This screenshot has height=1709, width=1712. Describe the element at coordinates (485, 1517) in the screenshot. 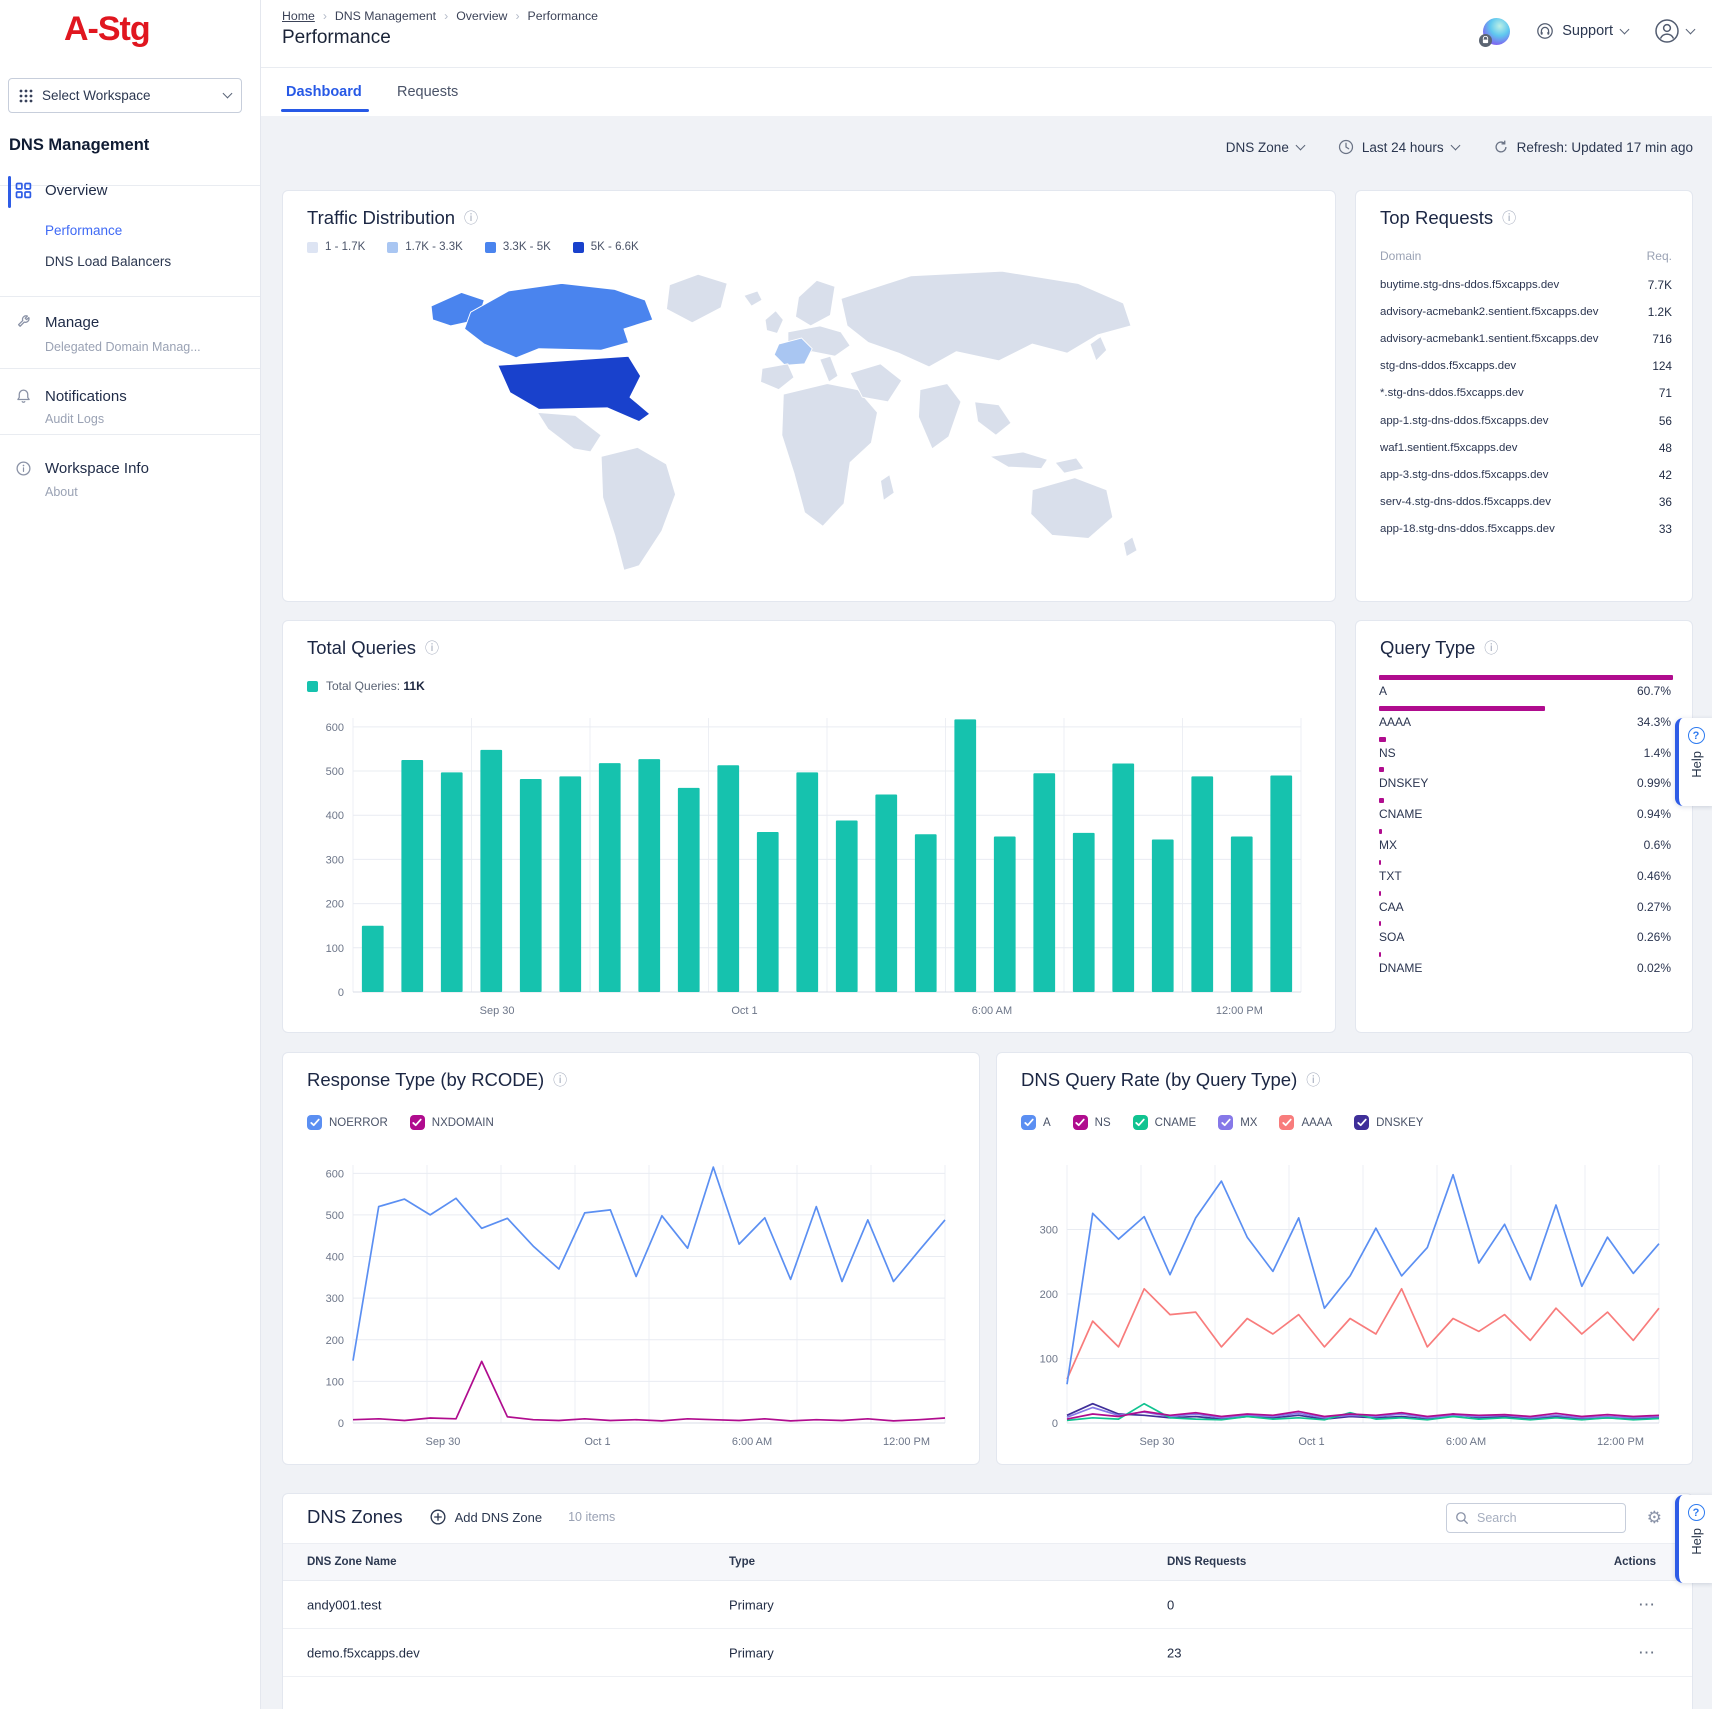

I see `add-dns-zone-button: Add DNS Zone` at that location.